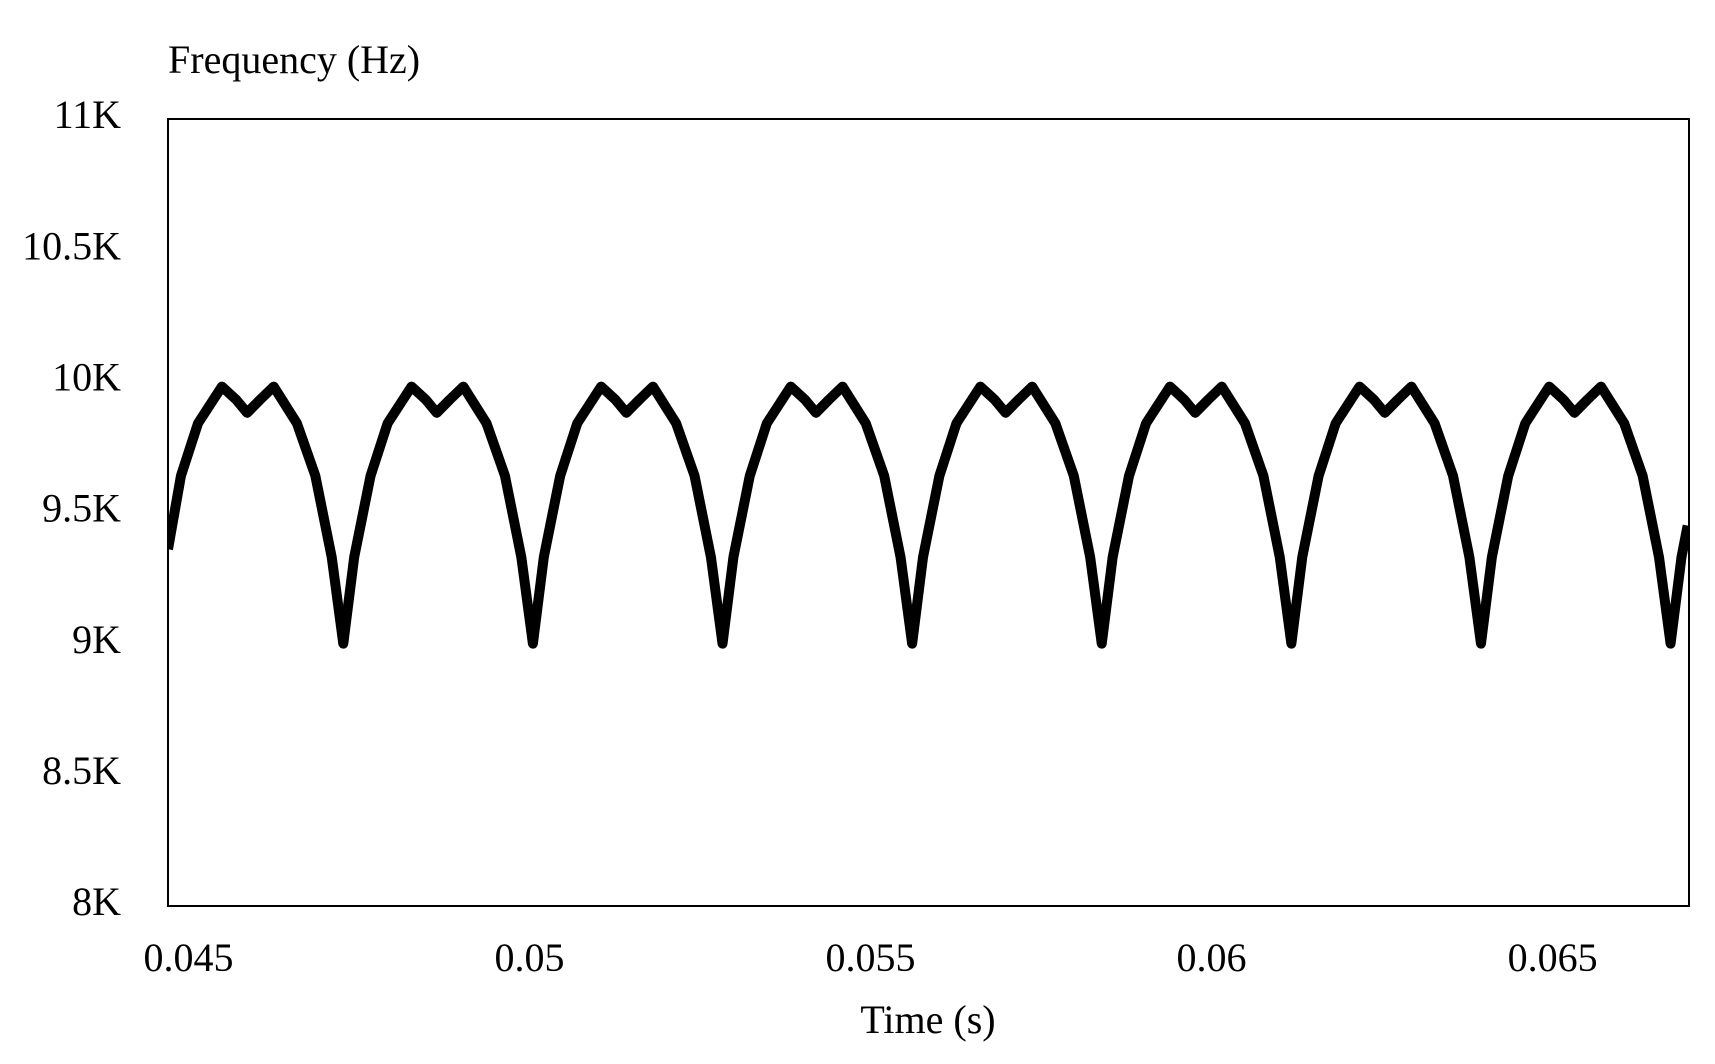 This screenshot has width=1715, height=1064. I want to click on x-tick-label: 0.06, so click(1212, 957).